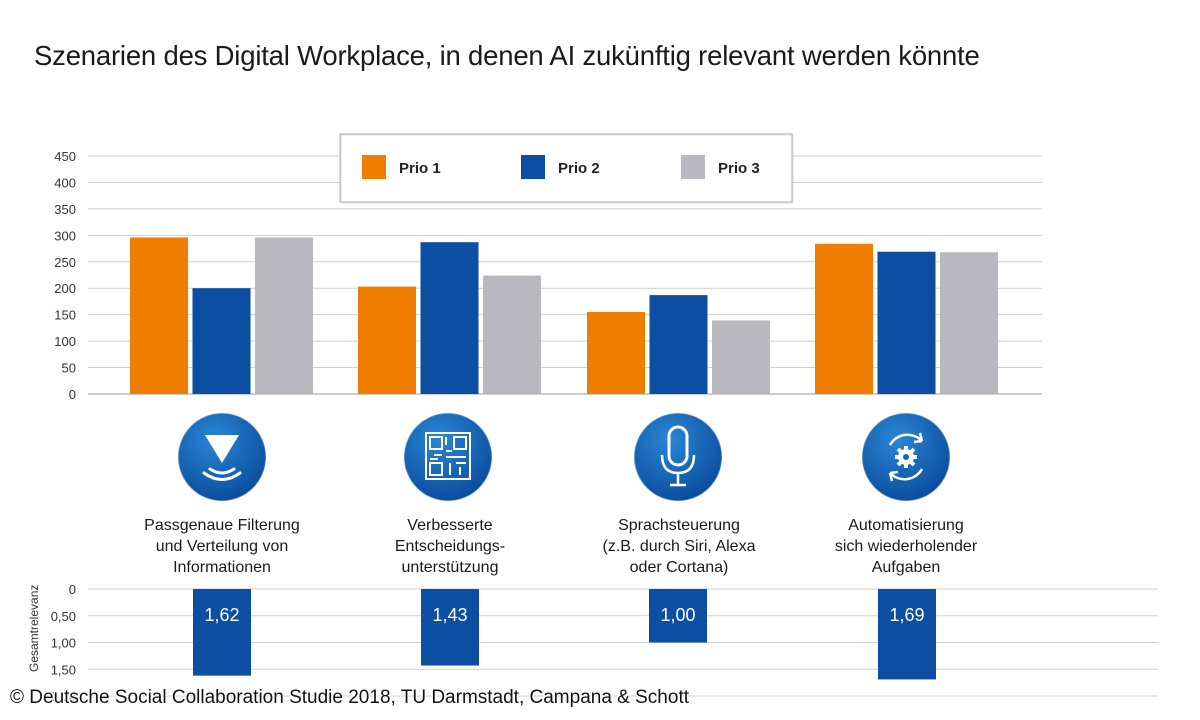  What do you see at coordinates (63, 696) in the screenshot?
I see `relevance-y-tick-2,00: 2,00` at bounding box center [63, 696].